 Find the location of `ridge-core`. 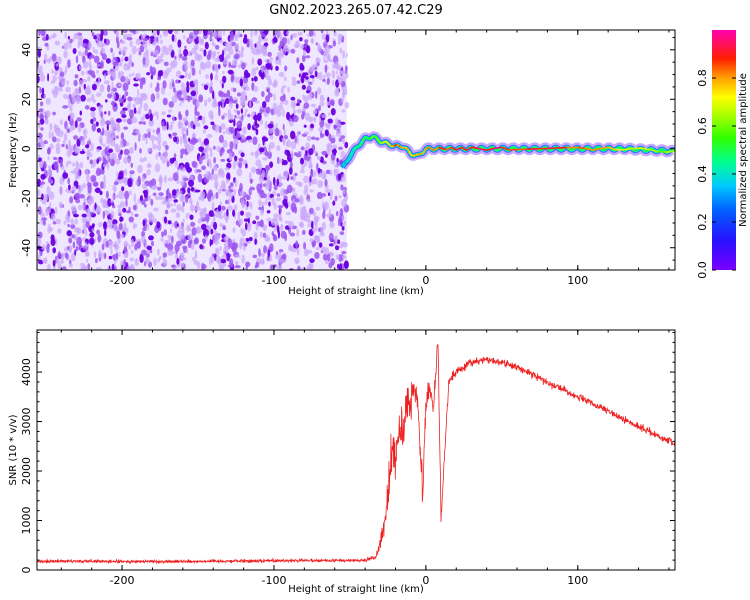

ridge-core is located at coordinates (597, 149).